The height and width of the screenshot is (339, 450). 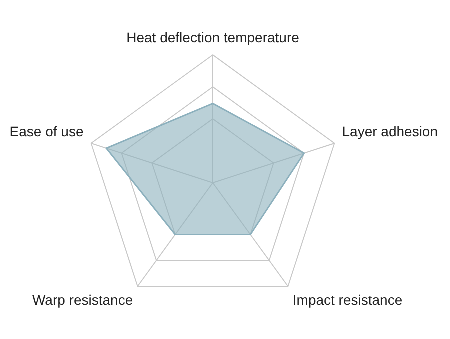 What do you see at coordinates (347, 300) in the screenshot?
I see `spoke-label: Impact resistance` at bounding box center [347, 300].